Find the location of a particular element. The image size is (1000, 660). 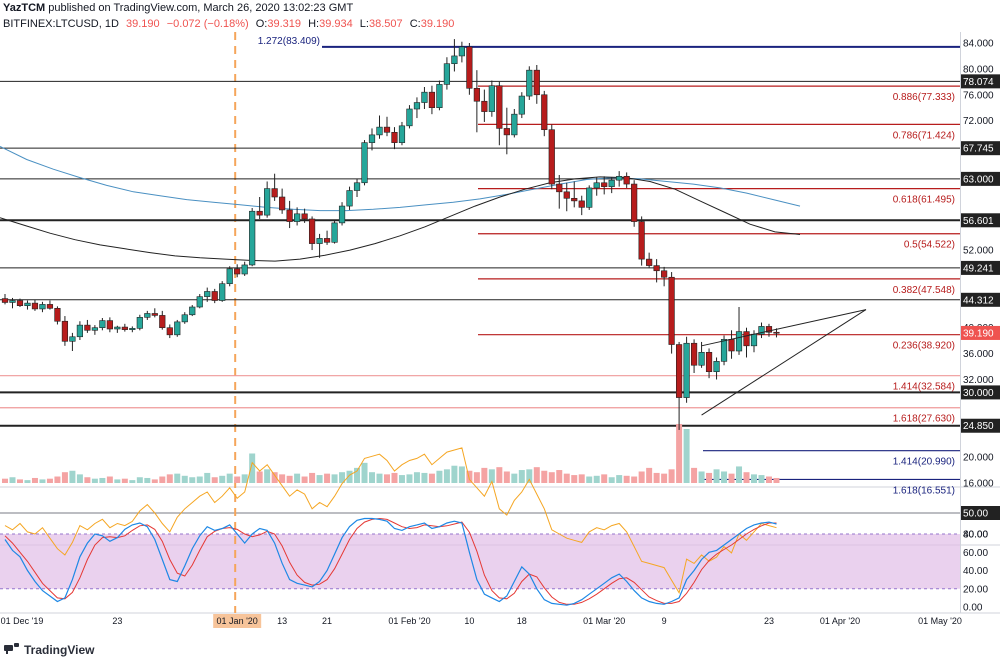

price-label-12: 39.190 is located at coordinates (978, 333).